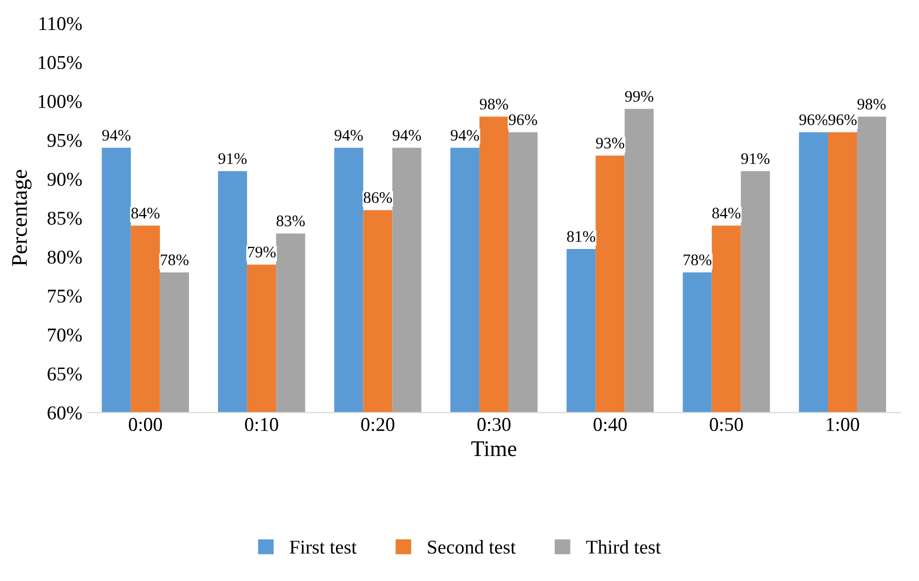 This screenshot has height=581, width=919. I want to click on y-tick-label: 75%, so click(65, 296).